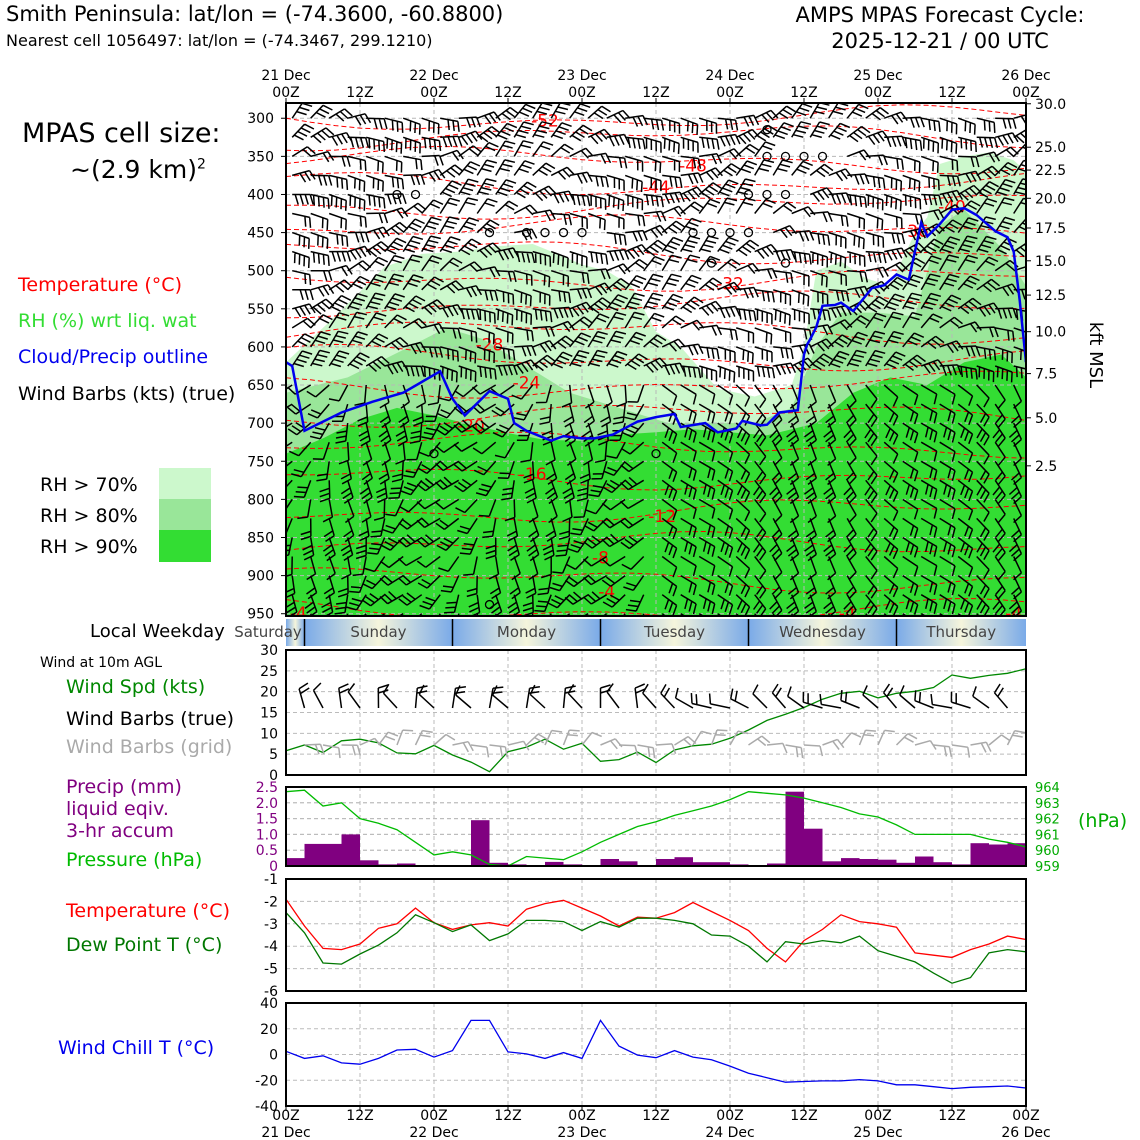  I want to click on weekday-segment, so click(378, 632).